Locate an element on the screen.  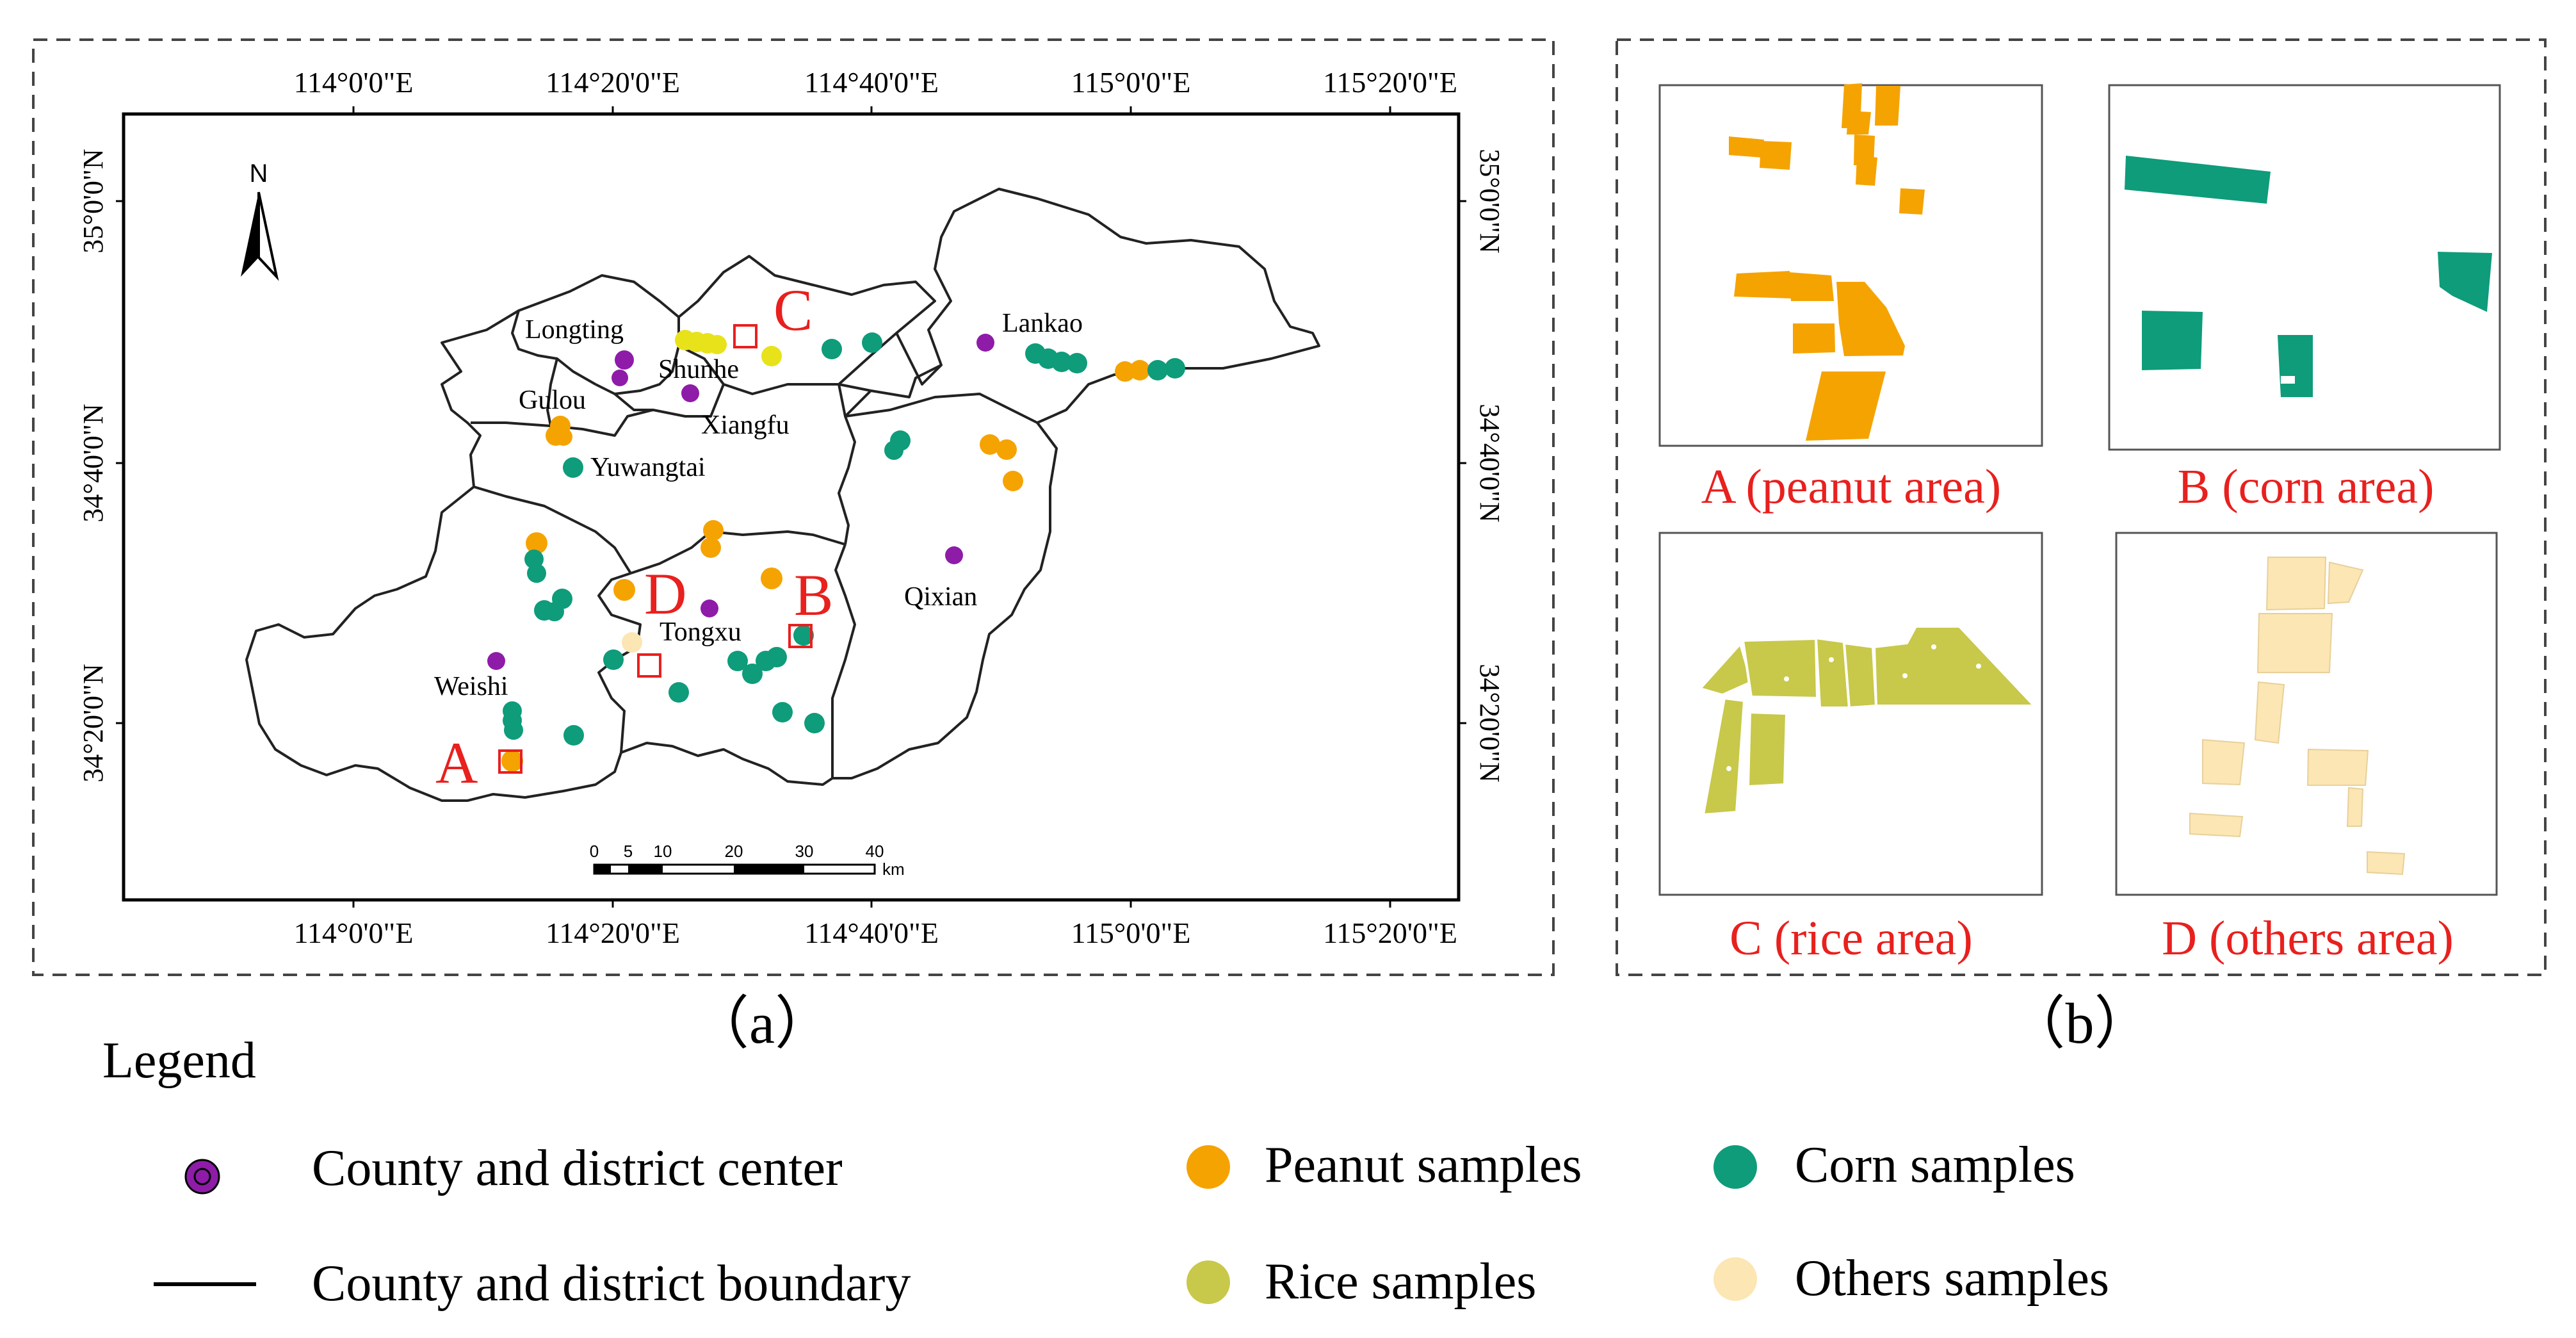
peanut-samples is located at coordinates (825, 566).